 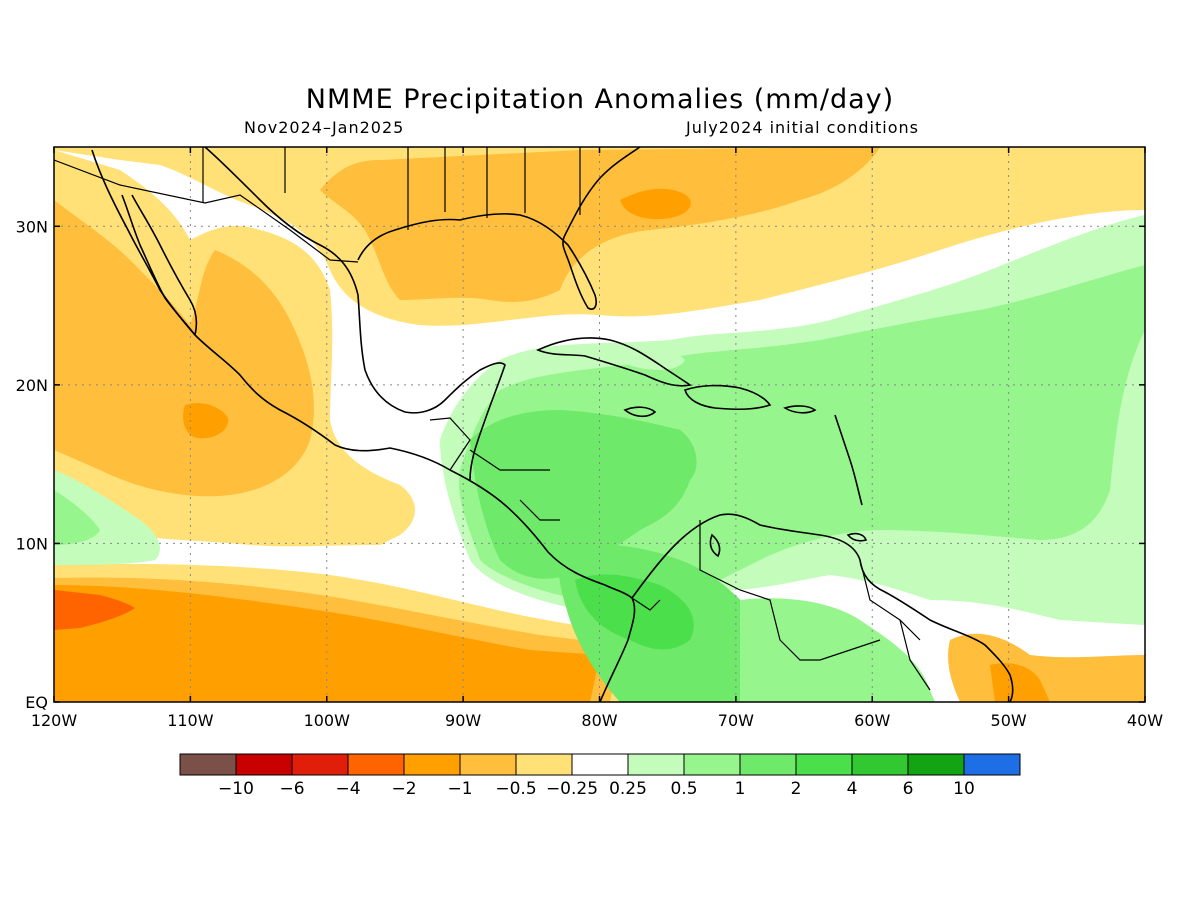 I want to click on colorbar-label: 2, so click(x=796, y=789).